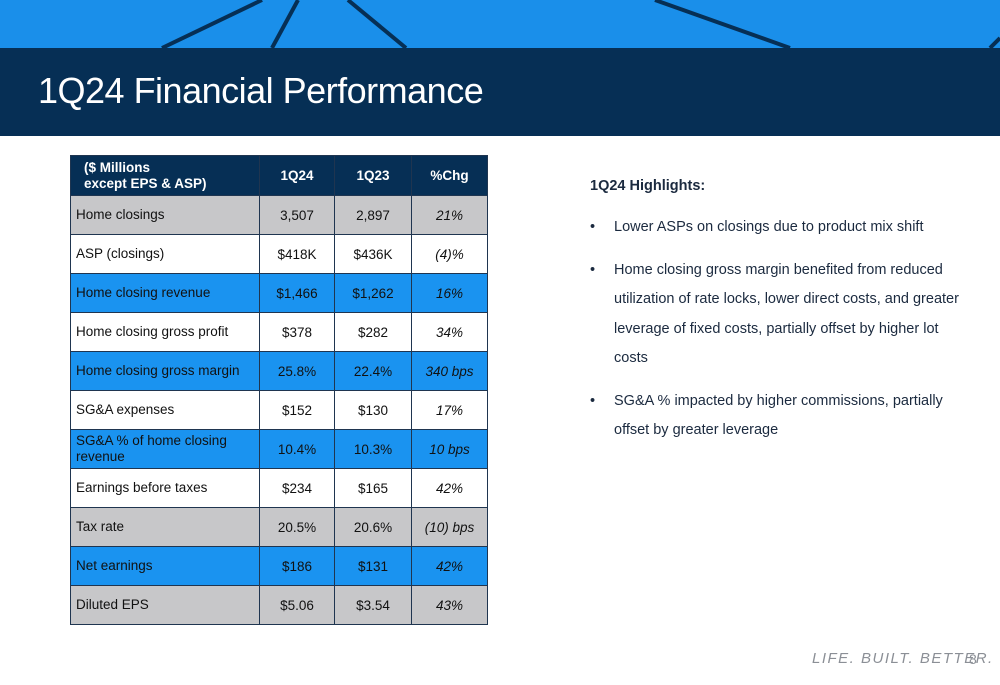 Image resolution: width=1000 pixels, height=685 pixels. Describe the element at coordinates (297, 527) in the screenshot. I see `cell-1q24: 20.5%` at that location.